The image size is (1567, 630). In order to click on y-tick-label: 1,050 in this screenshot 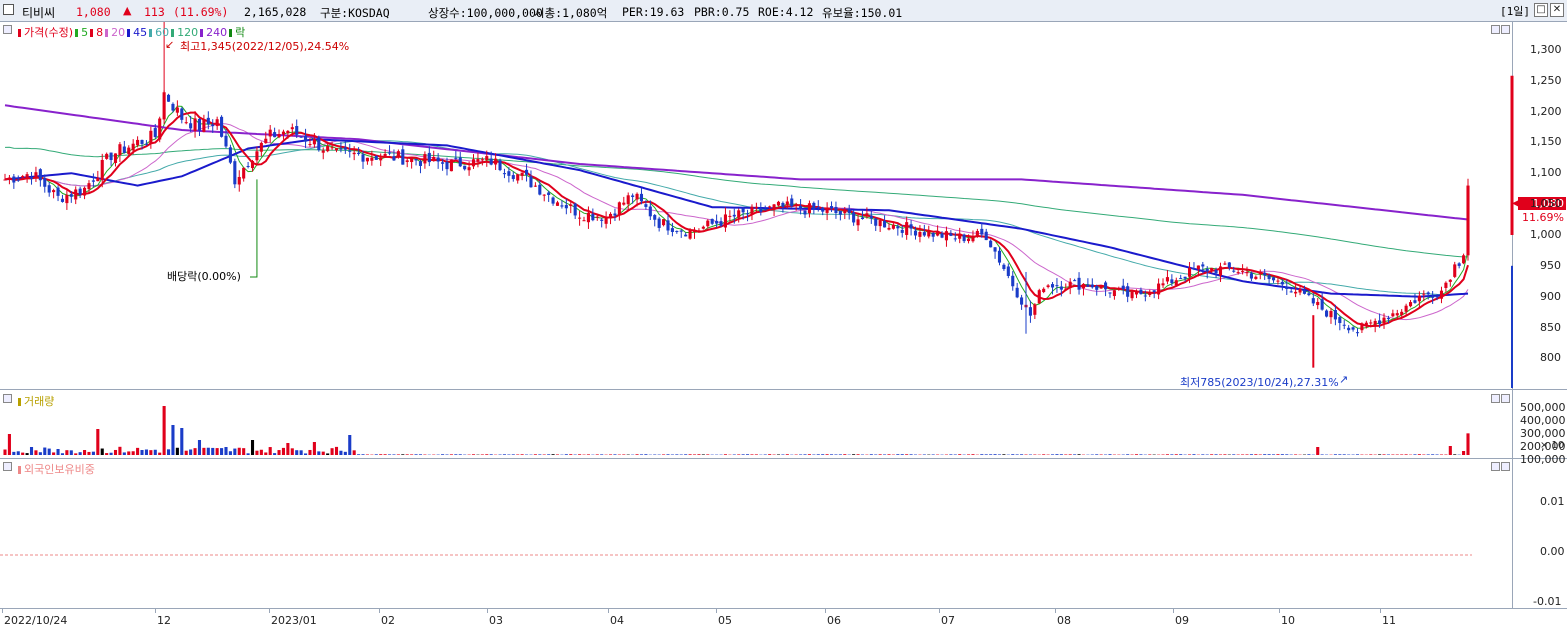, I will do `click(1546, 204)`.